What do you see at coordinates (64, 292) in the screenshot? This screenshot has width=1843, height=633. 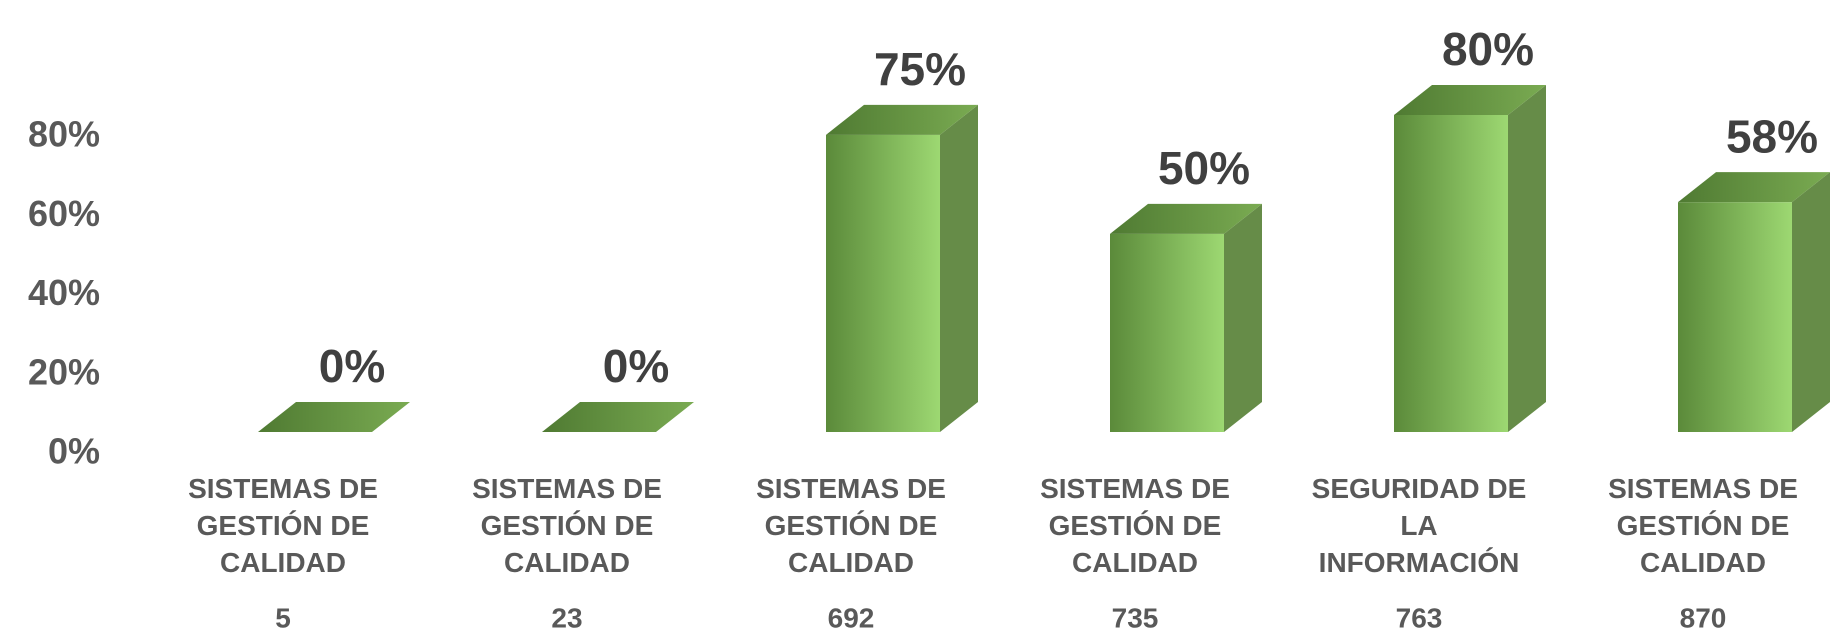 I see `y-tick-label: 40%` at bounding box center [64, 292].